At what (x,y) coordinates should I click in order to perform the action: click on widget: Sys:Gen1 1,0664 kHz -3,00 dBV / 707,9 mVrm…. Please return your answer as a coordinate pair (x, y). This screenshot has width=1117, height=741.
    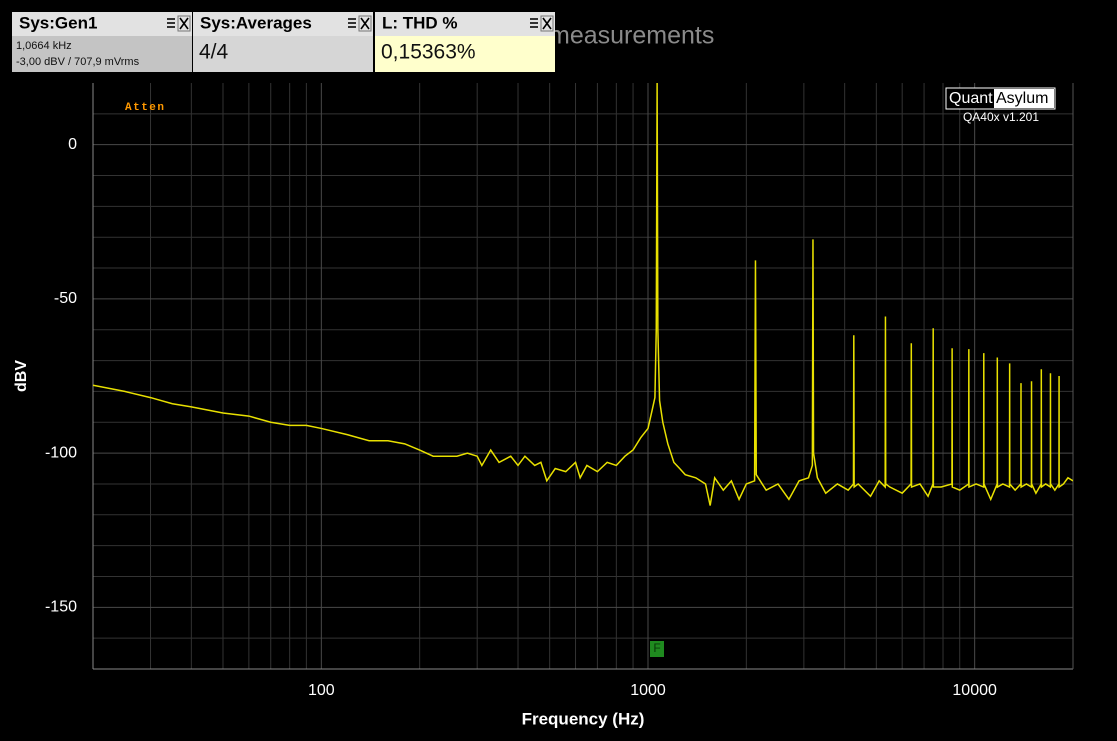
    Looking at the image, I should click on (102, 42).